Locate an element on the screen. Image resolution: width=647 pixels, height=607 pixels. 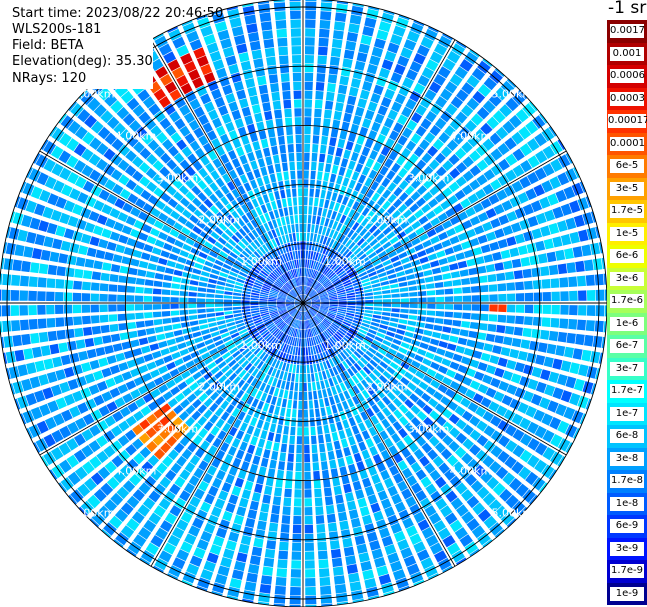
colorbar-swatch: 0.001 is located at coordinates (627, 53).